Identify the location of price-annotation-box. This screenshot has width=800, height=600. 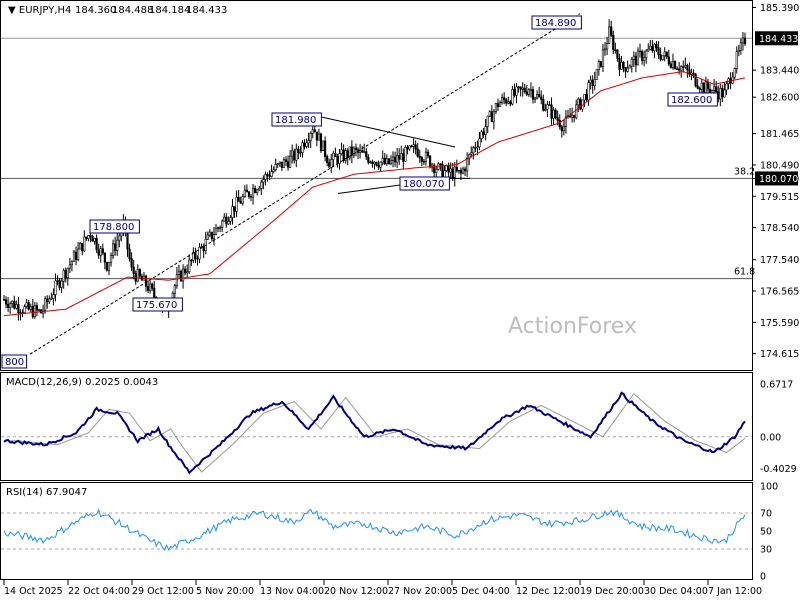
(424, 183).